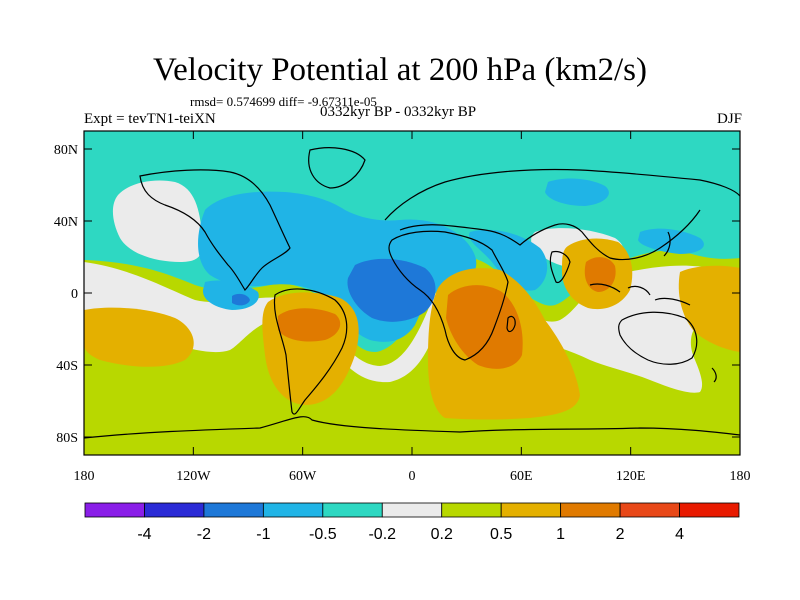 This screenshot has width=800, height=600. What do you see at coordinates (560, 267) in the screenshot?
I see `coastline-india` at bounding box center [560, 267].